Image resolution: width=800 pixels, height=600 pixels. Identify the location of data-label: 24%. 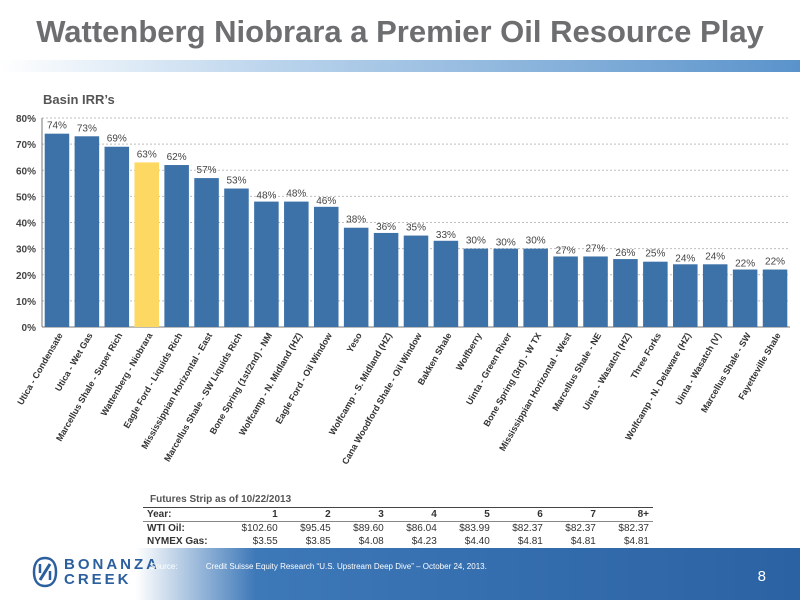
(685, 258).